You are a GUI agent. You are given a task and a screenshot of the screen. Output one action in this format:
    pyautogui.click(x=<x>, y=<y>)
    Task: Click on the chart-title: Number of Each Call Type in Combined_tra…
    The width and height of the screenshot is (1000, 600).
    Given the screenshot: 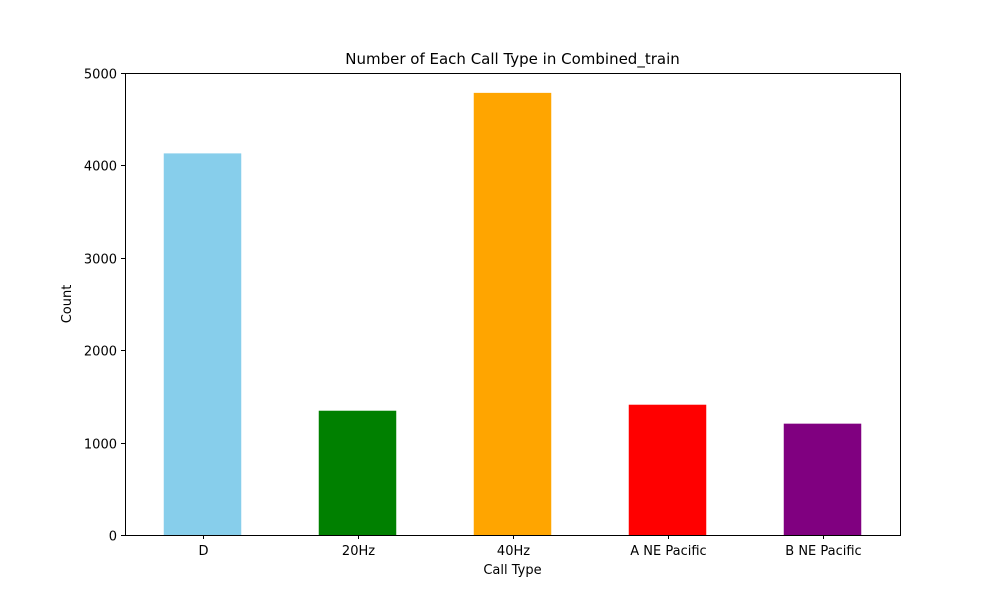 What is the action you would take?
    pyautogui.click(x=512, y=59)
    